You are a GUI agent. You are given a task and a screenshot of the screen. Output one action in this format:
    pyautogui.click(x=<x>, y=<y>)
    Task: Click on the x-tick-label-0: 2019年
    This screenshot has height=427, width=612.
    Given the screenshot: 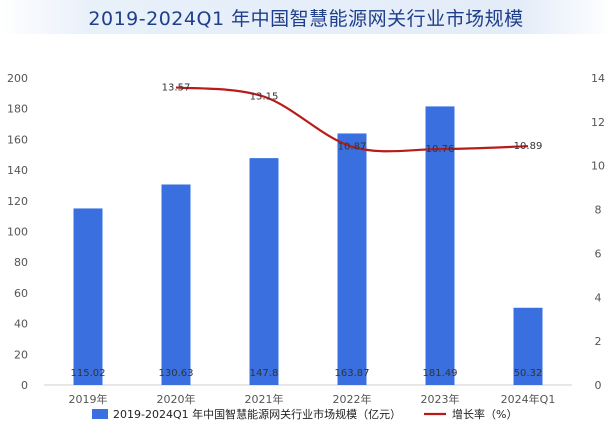 What is the action you would take?
    pyautogui.click(x=88, y=399)
    